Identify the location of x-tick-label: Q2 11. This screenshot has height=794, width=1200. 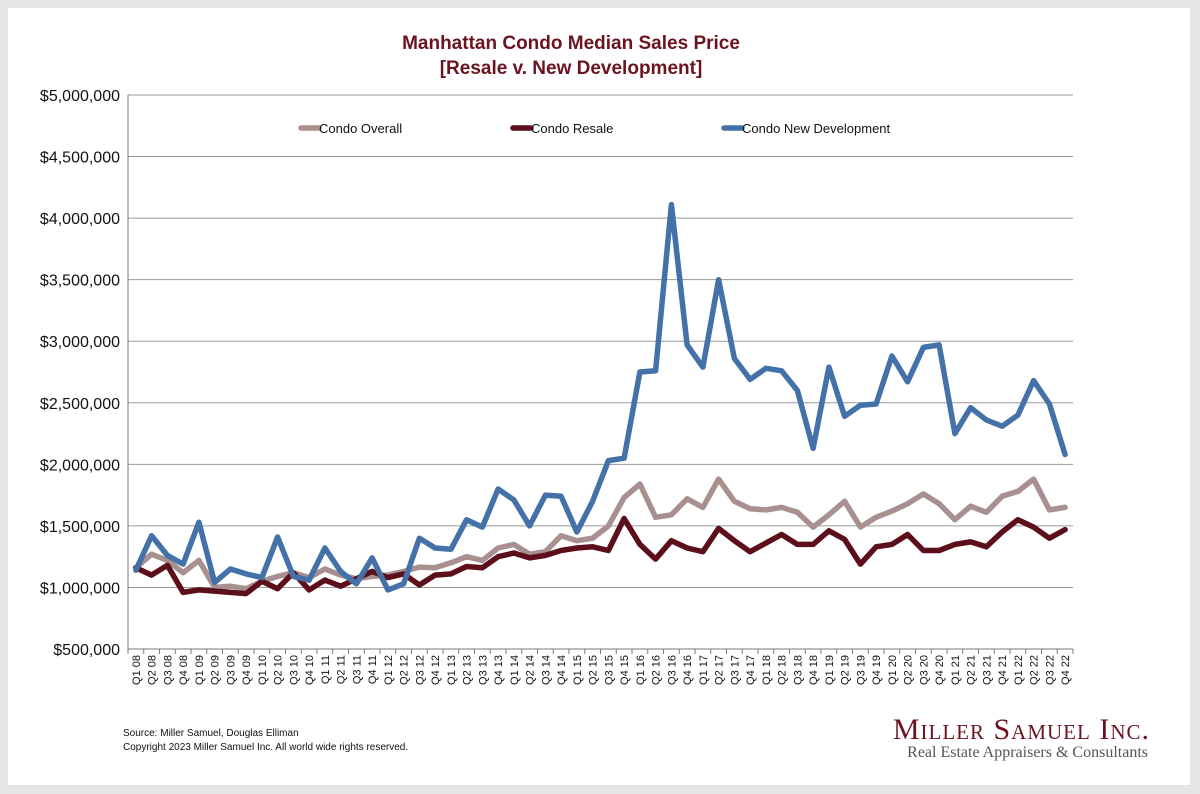
(342, 669).